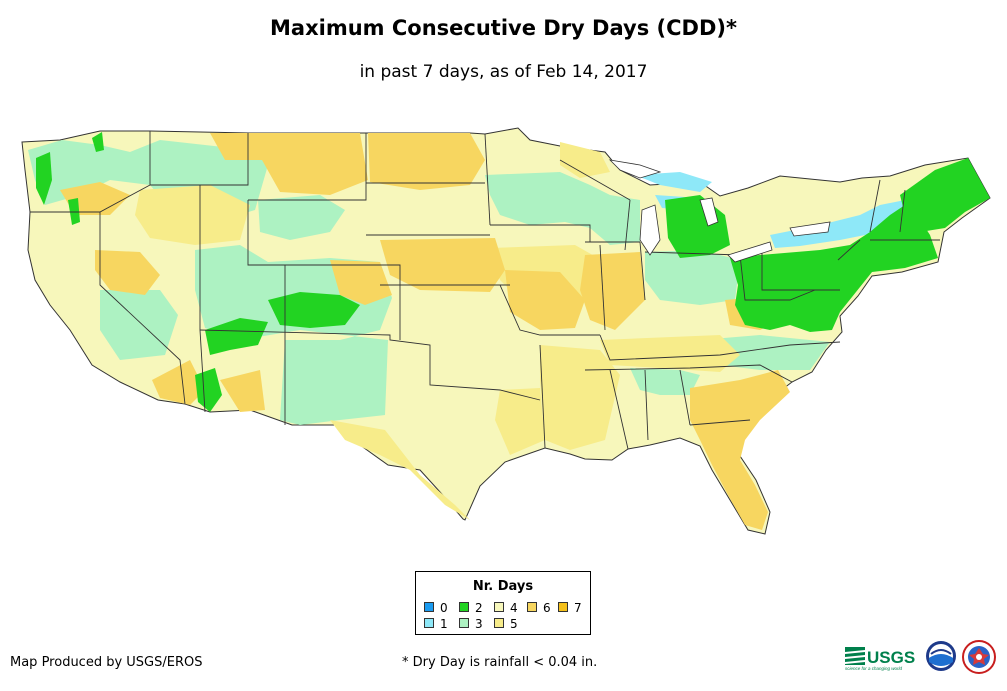  I want to click on noaa-logo, so click(941, 656).